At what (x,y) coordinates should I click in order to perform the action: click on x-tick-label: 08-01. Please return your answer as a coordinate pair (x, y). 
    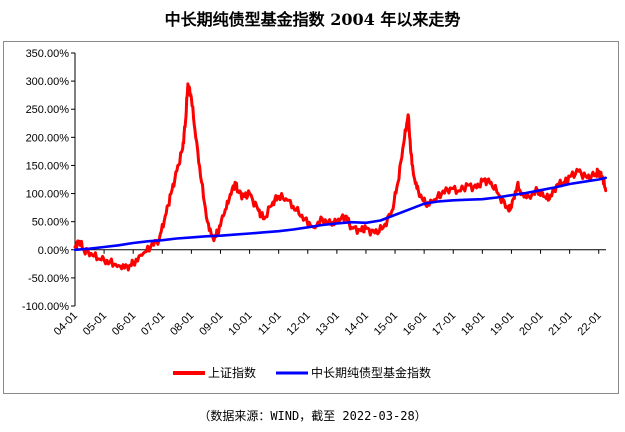
    Looking at the image, I should click on (182, 324).